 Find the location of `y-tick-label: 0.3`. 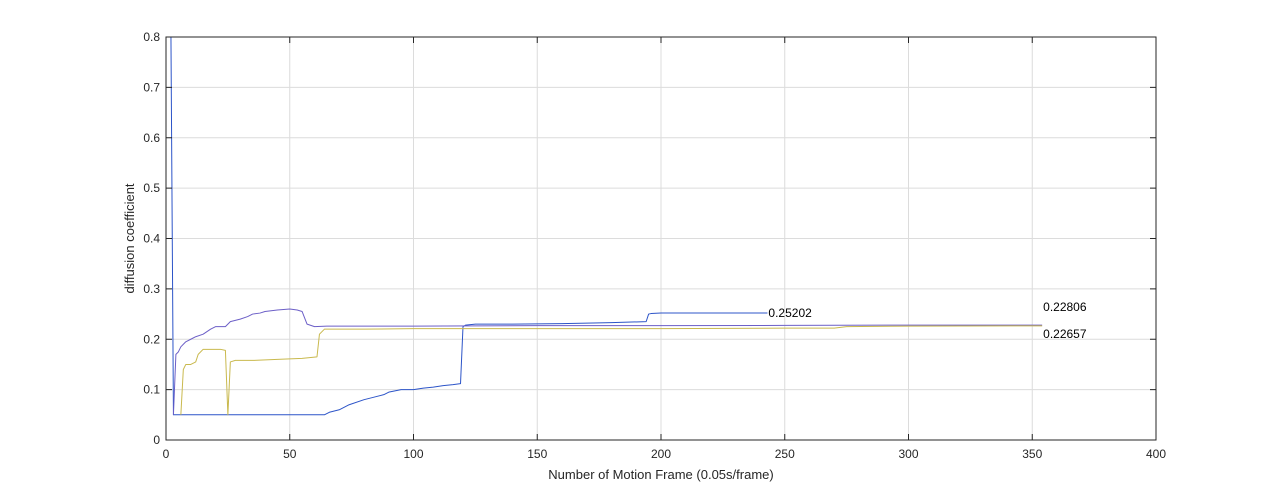

y-tick-label: 0.3 is located at coordinates (151, 289).